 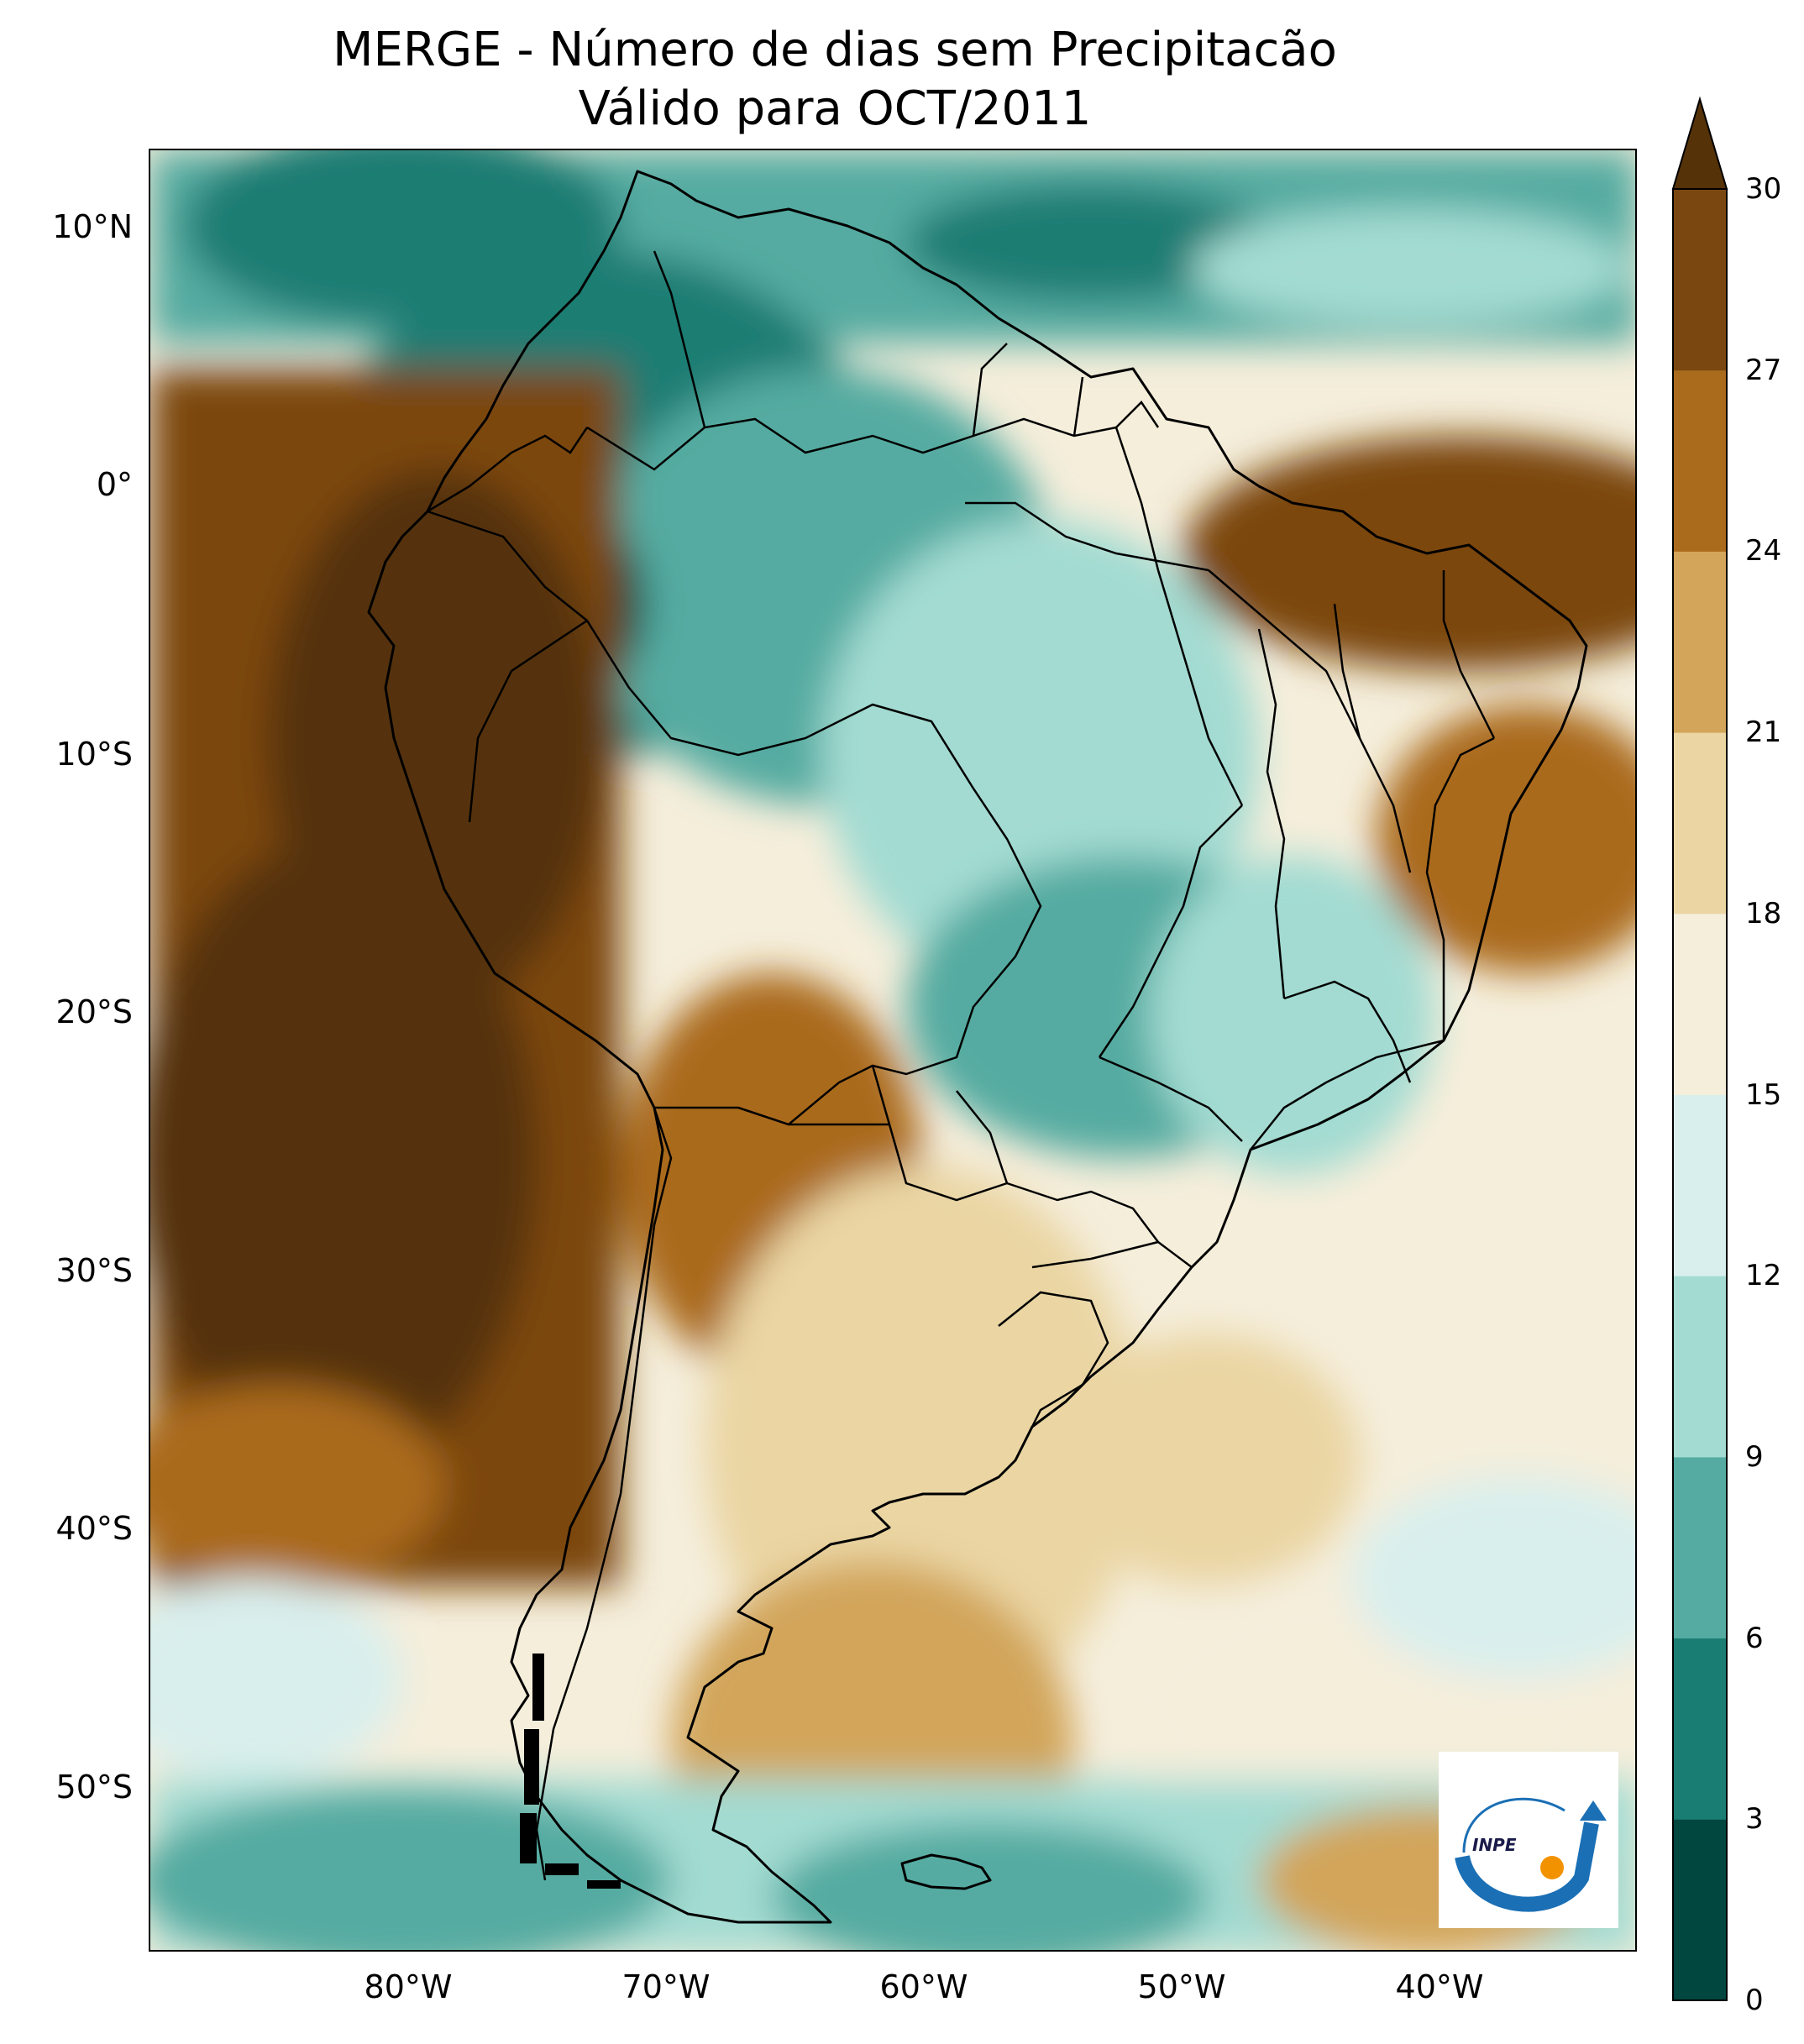 I want to click on lon-label-40w: 40°W, so click(x=1439, y=1986).